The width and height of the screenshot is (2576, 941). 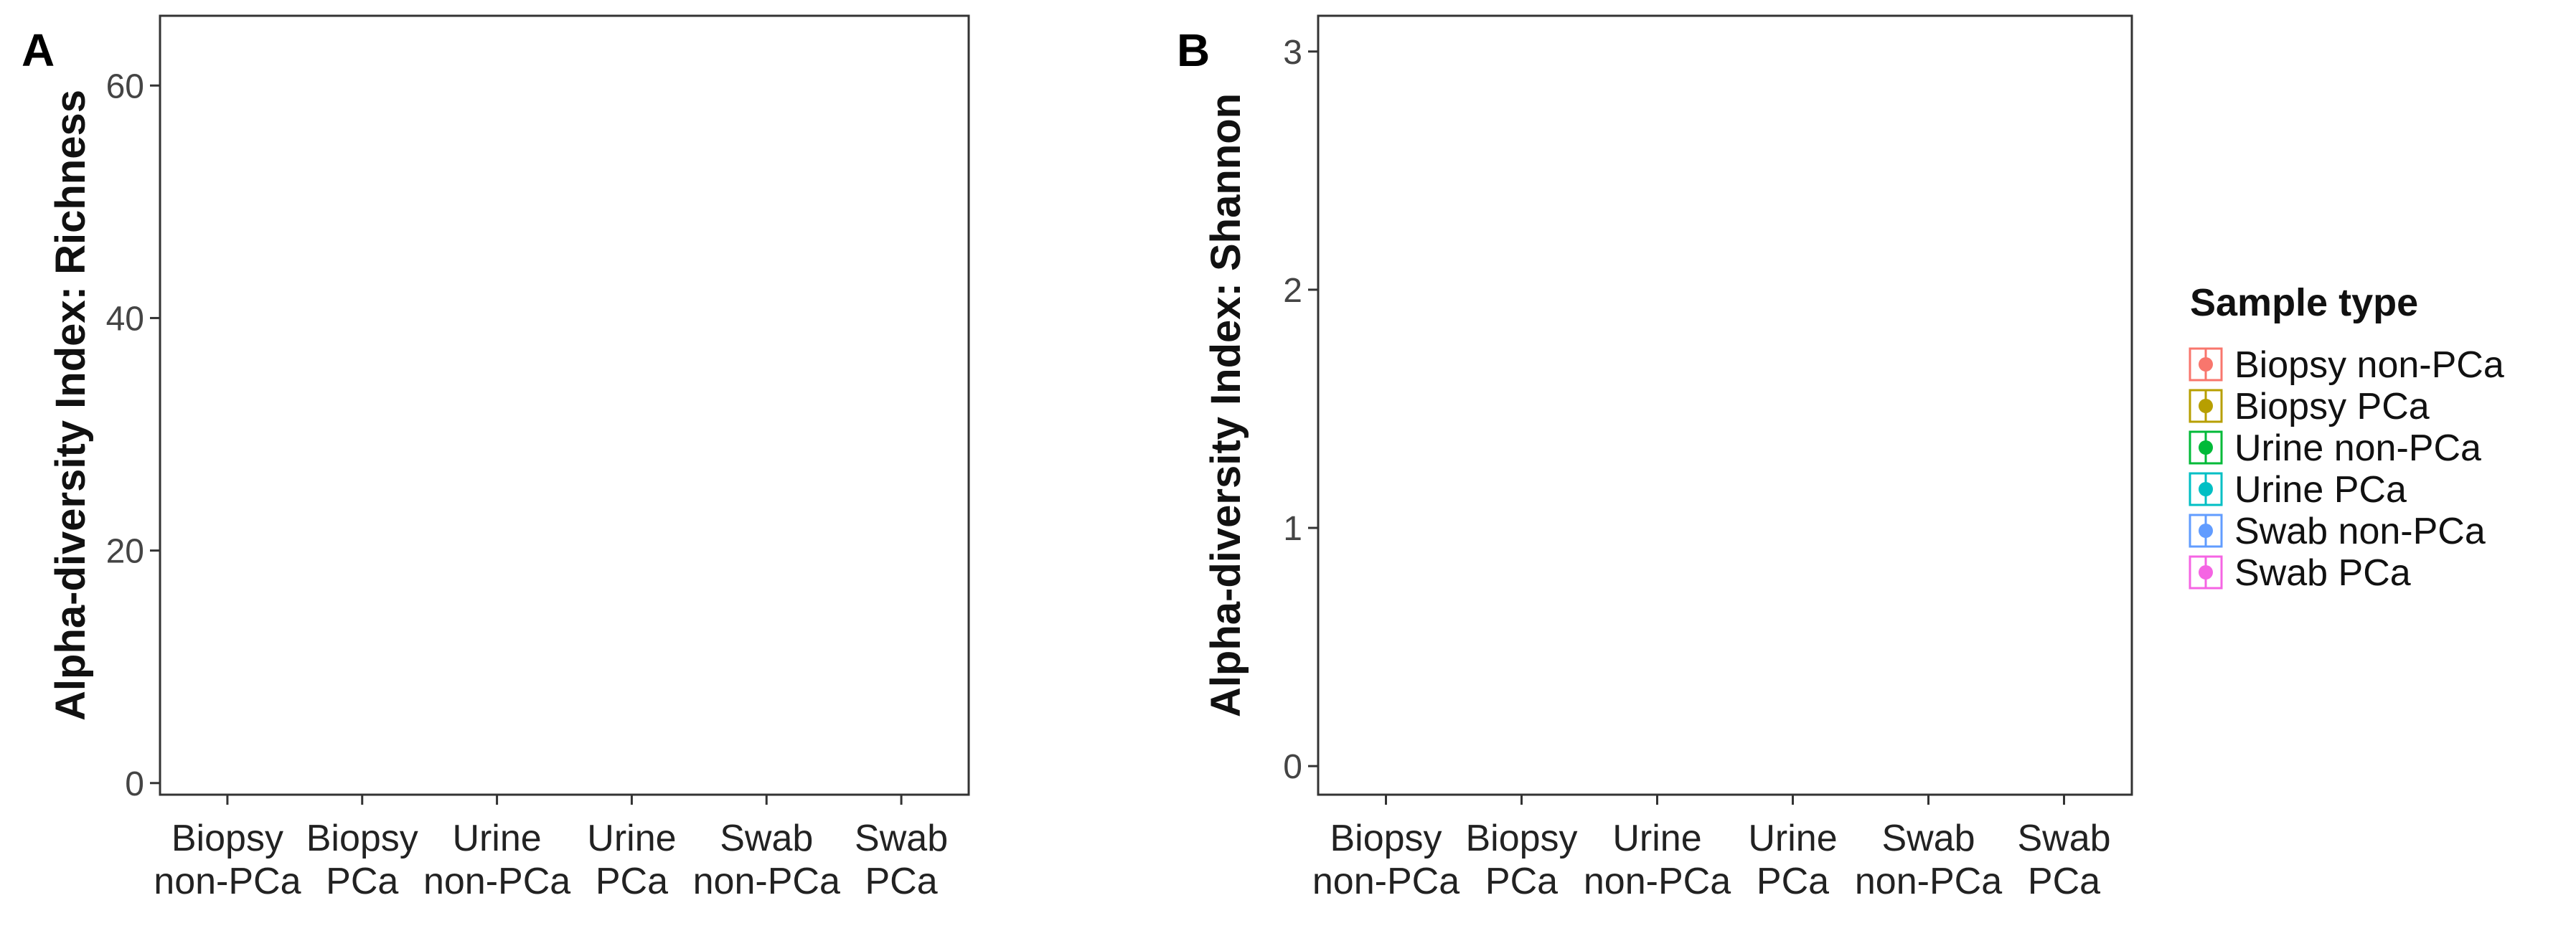 I want to click on y-tick-label: 60, so click(x=125, y=86).